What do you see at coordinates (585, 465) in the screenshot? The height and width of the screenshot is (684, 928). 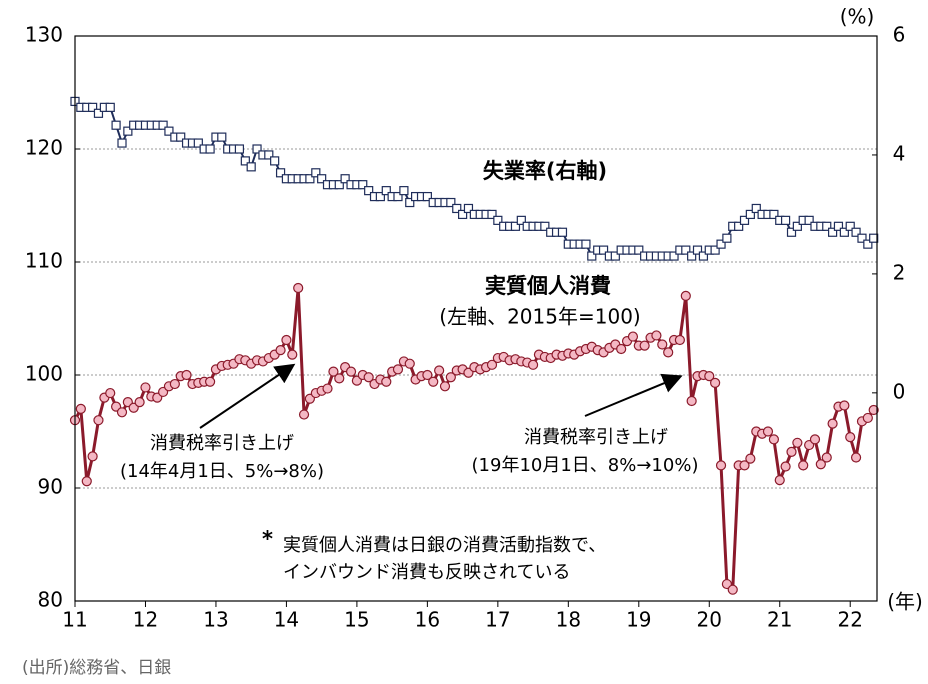 I see `annotation: (19年10月1日、8%→10%)` at bounding box center [585, 465].